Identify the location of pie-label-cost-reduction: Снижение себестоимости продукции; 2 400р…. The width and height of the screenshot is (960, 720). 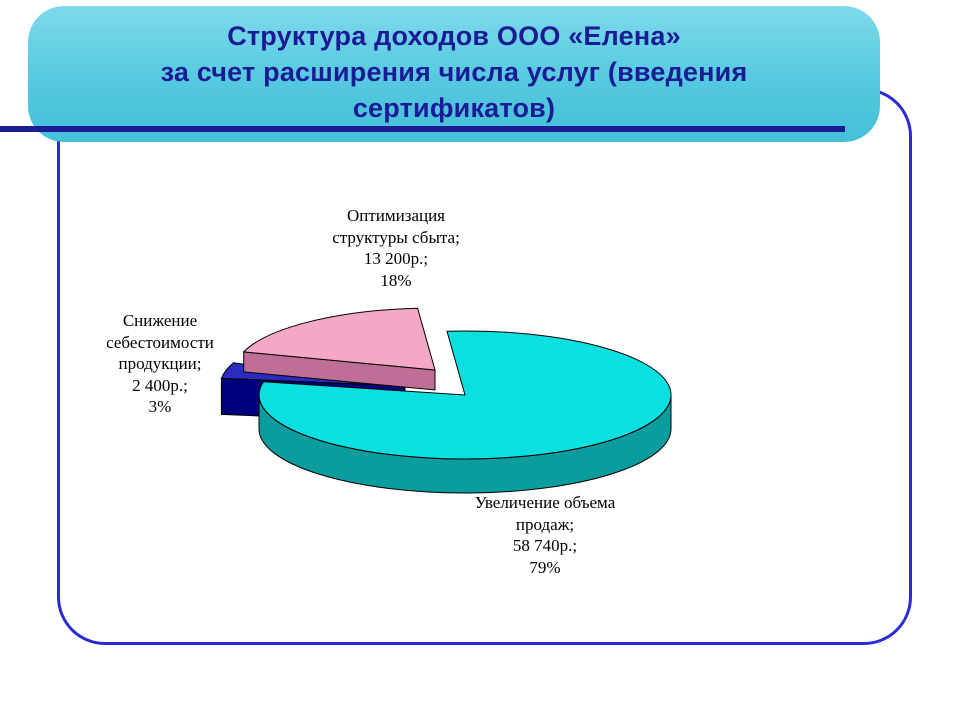
(160, 364).